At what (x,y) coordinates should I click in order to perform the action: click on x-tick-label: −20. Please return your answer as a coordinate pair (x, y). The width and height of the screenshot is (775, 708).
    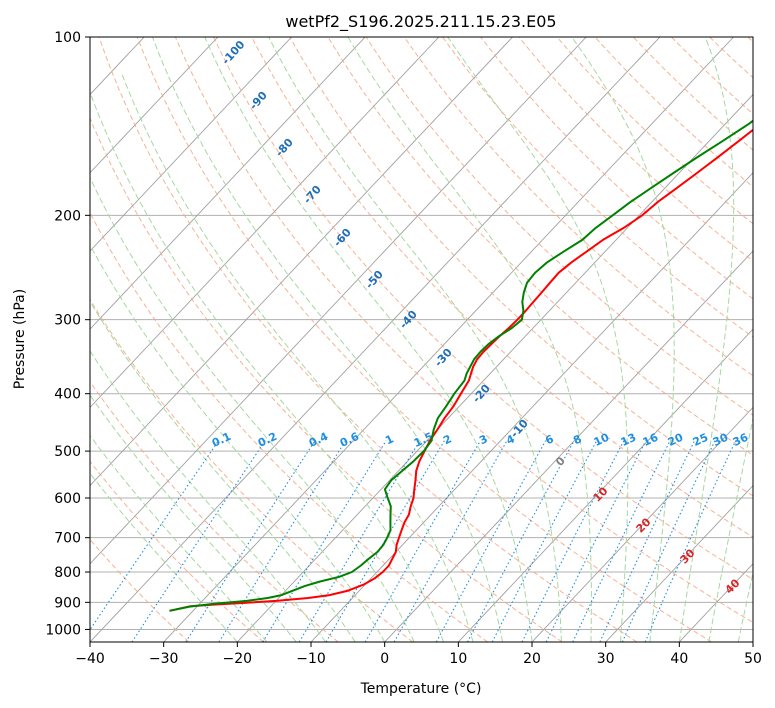
    Looking at the image, I should click on (238, 659).